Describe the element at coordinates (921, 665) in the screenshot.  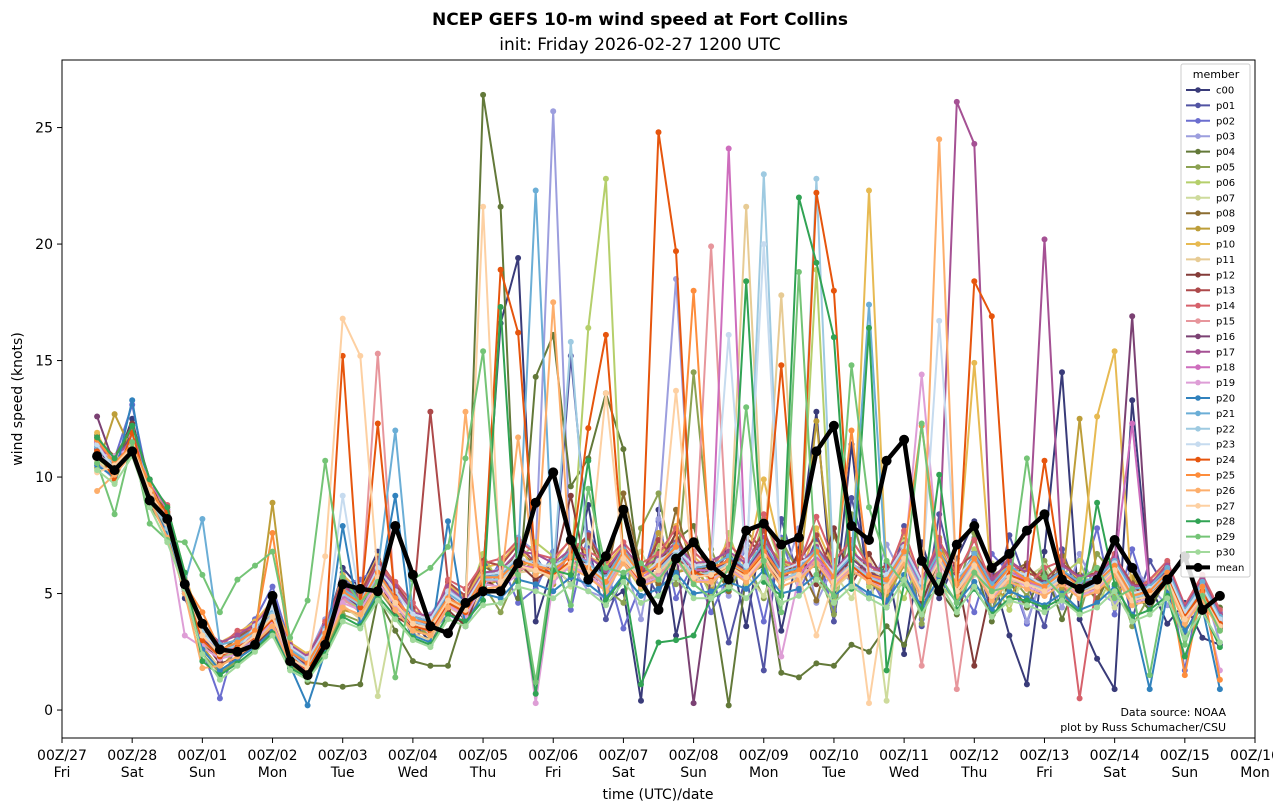
I see `data-point-p15` at that location.